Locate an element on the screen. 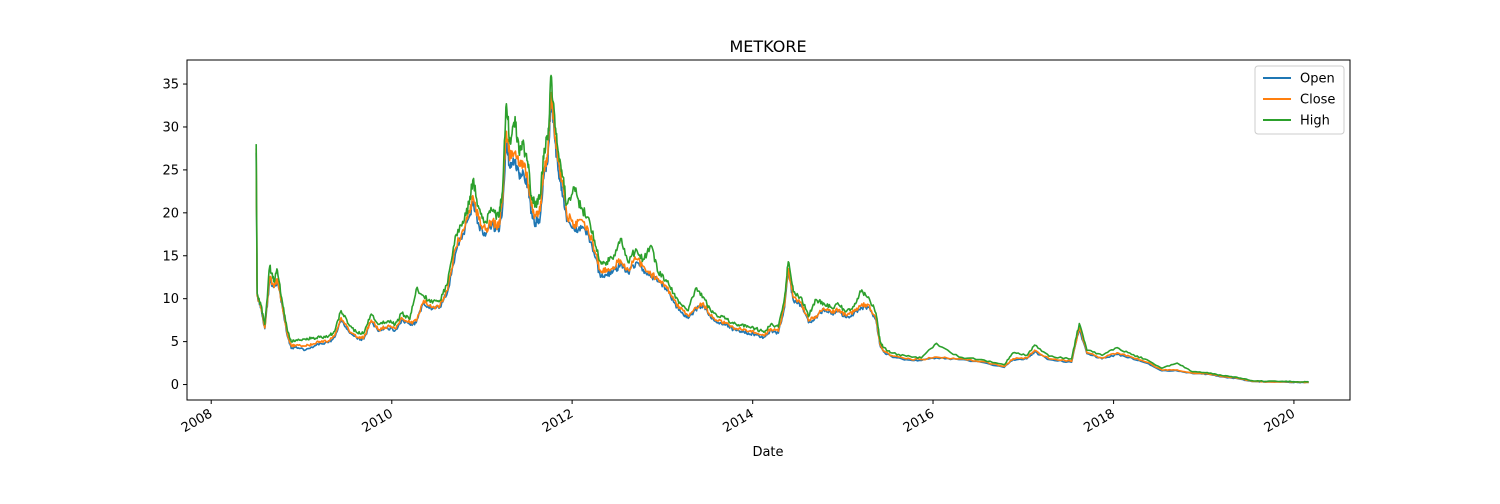 Image resolution: width=1500 pixels, height=504 pixels. legend-label-close: Close is located at coordinates (1317, 100).